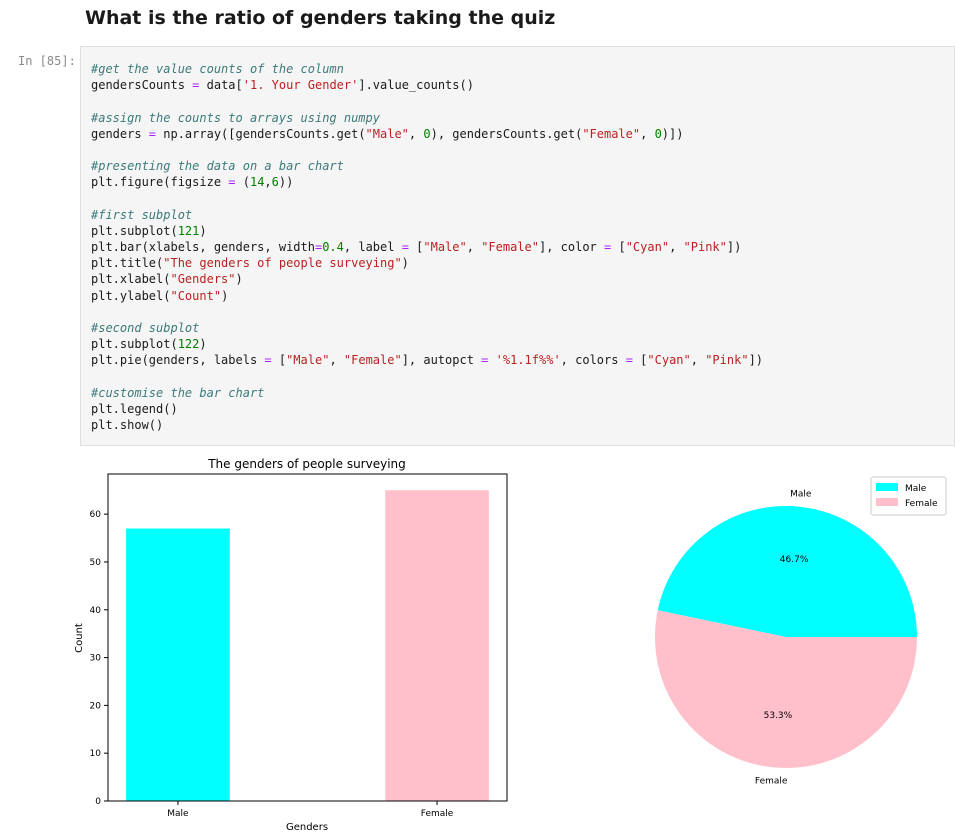  I want to click on code-token: data[, so click(221, 85).